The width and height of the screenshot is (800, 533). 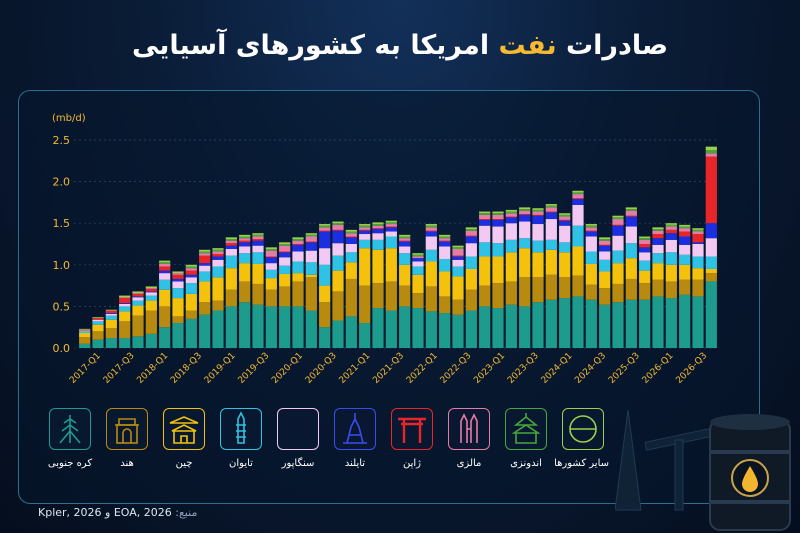 What do you see at coordinates (412, 429) in the screenshot?
I see `japan-icon` at bounding box center [412, 429].